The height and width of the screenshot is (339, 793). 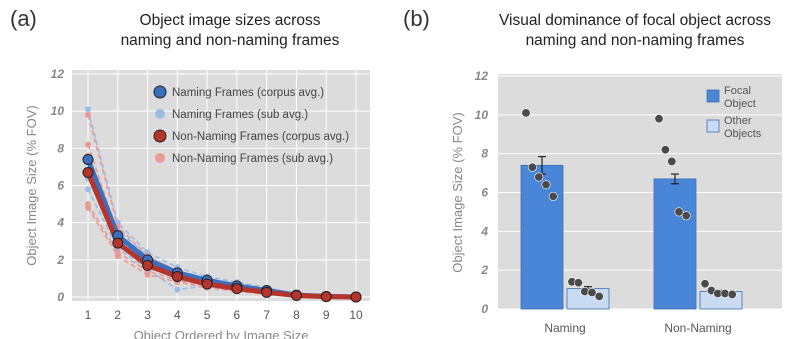 What do you see at coordinates (416, 18) in the screenshot?
I see `panel-b-letter: (b)` at bounding box center [416, 18].